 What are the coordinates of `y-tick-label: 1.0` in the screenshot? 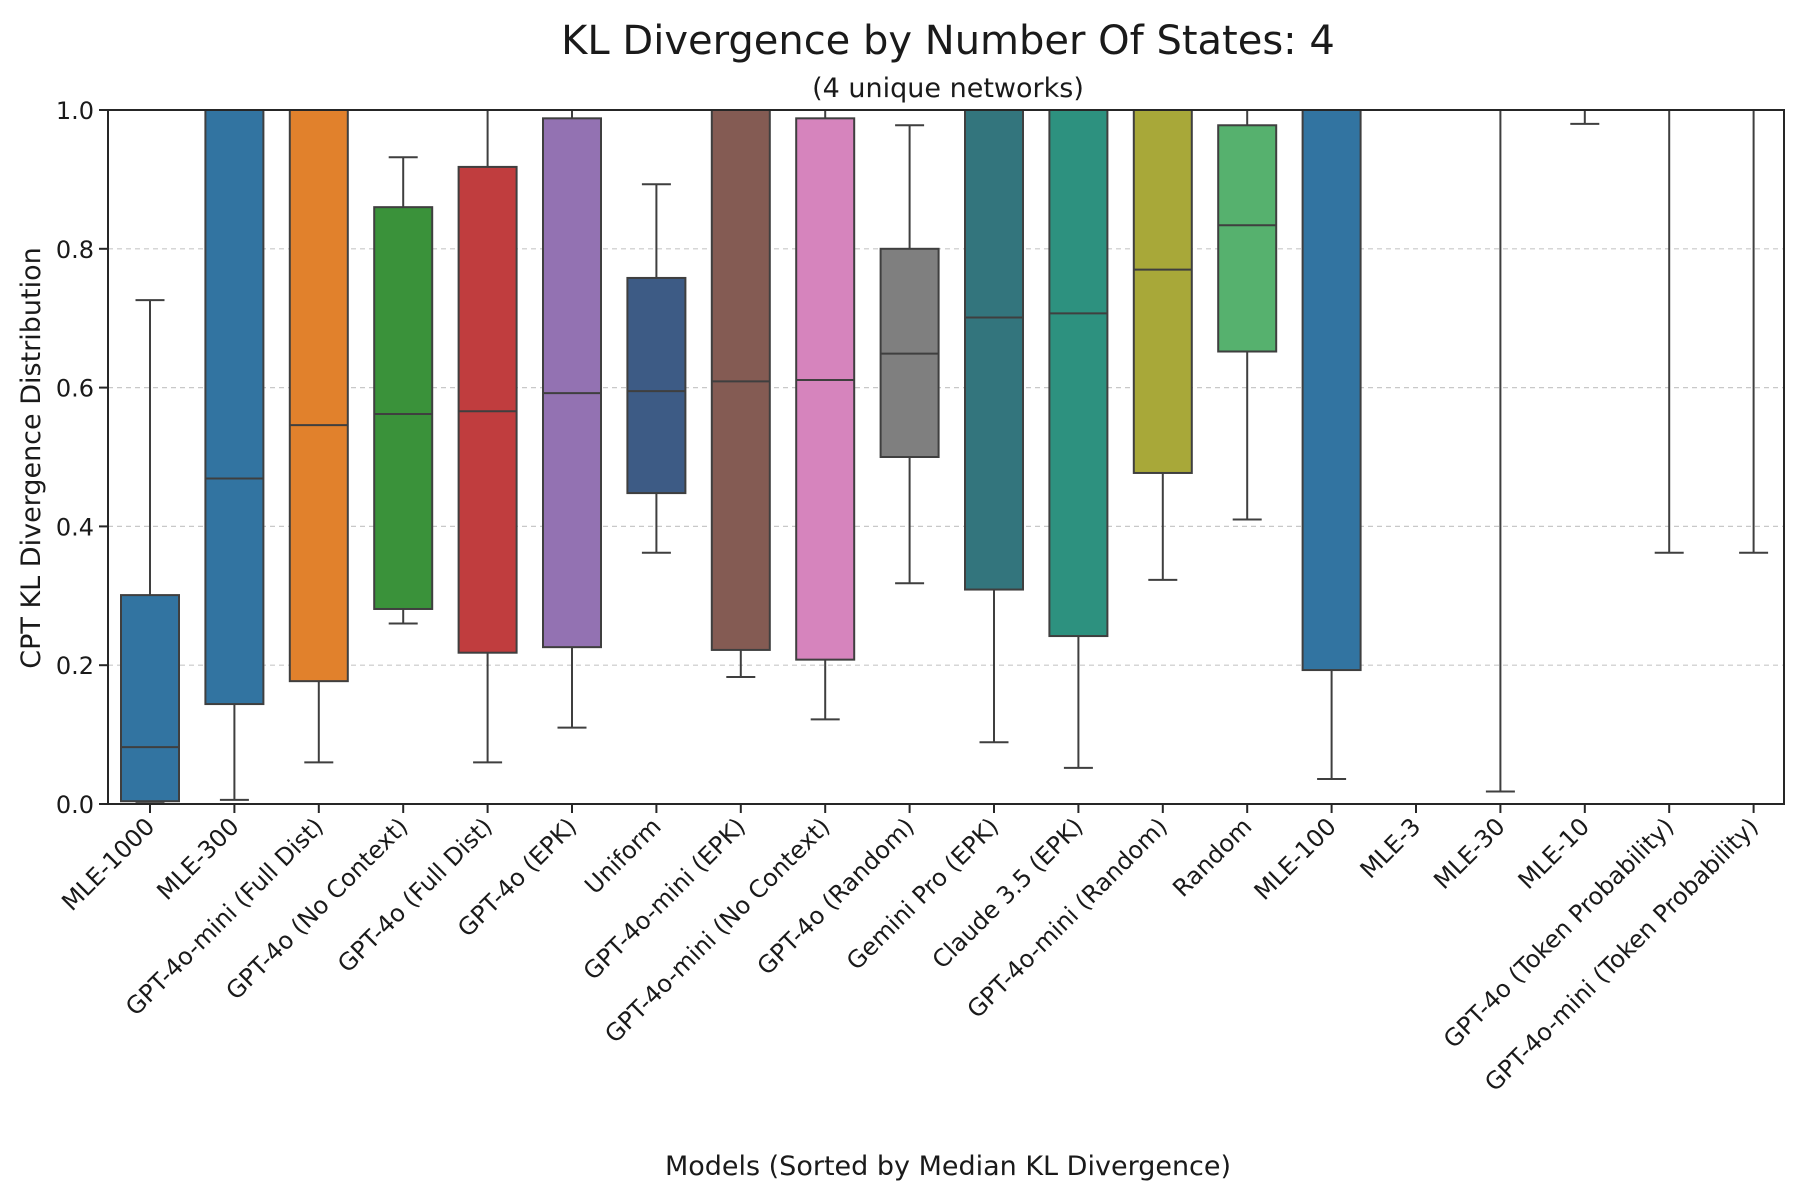 It's located at (75, 111).